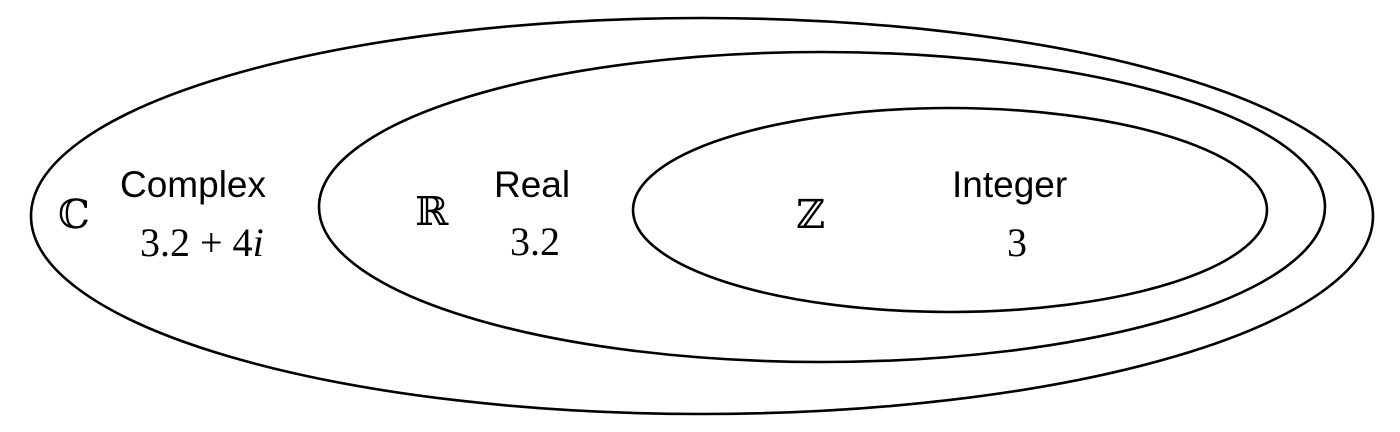 The height and width of the screenshot is (432, 1400). What do you see at coordinates (535, 241) in the screenshot?
I see `real-set-example: 3.2` at bounding box center [535, 241].